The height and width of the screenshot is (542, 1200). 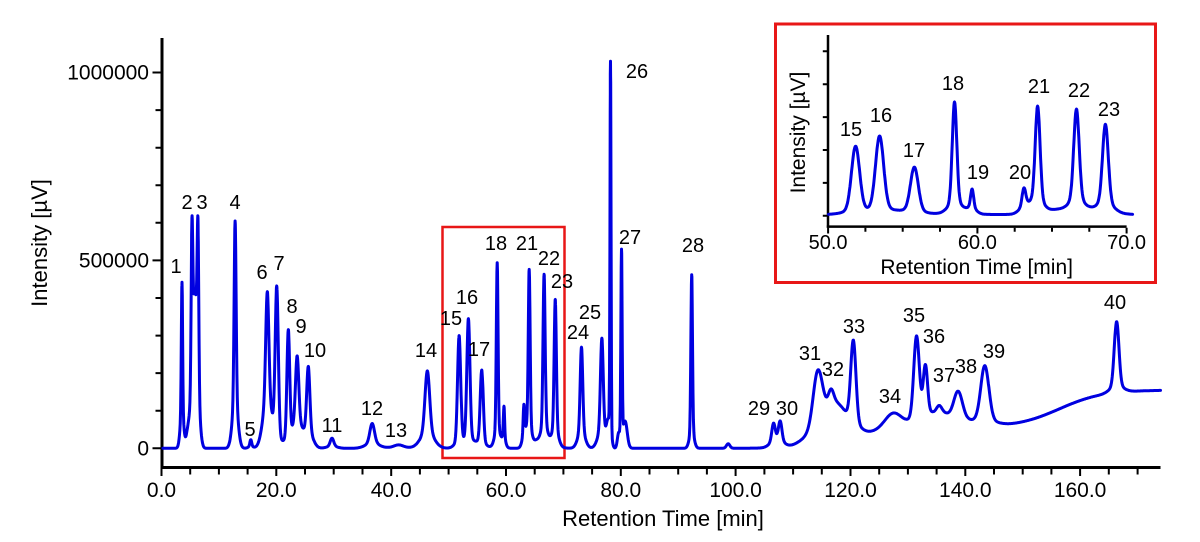 I want to click on svg-text: 40.0, so click(x=391, y=490).